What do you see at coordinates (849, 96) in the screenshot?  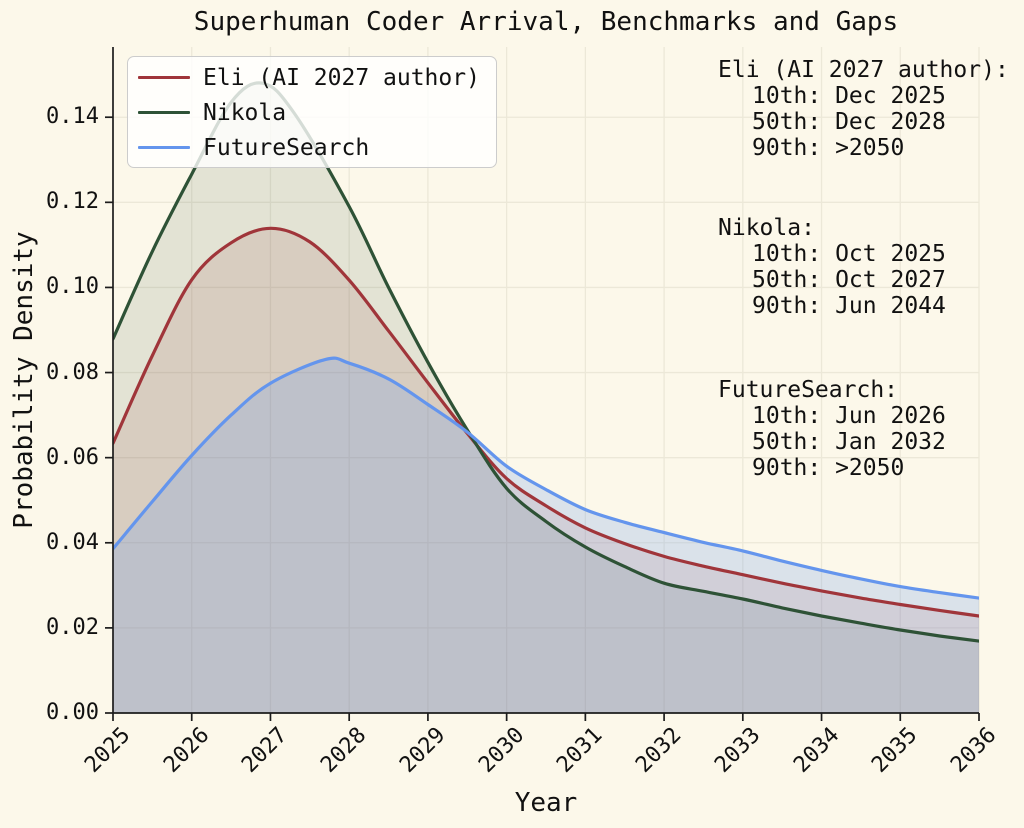 I see `annotation-percentile-line: 10th: Dec 2025` at bounding box center [849, 96].